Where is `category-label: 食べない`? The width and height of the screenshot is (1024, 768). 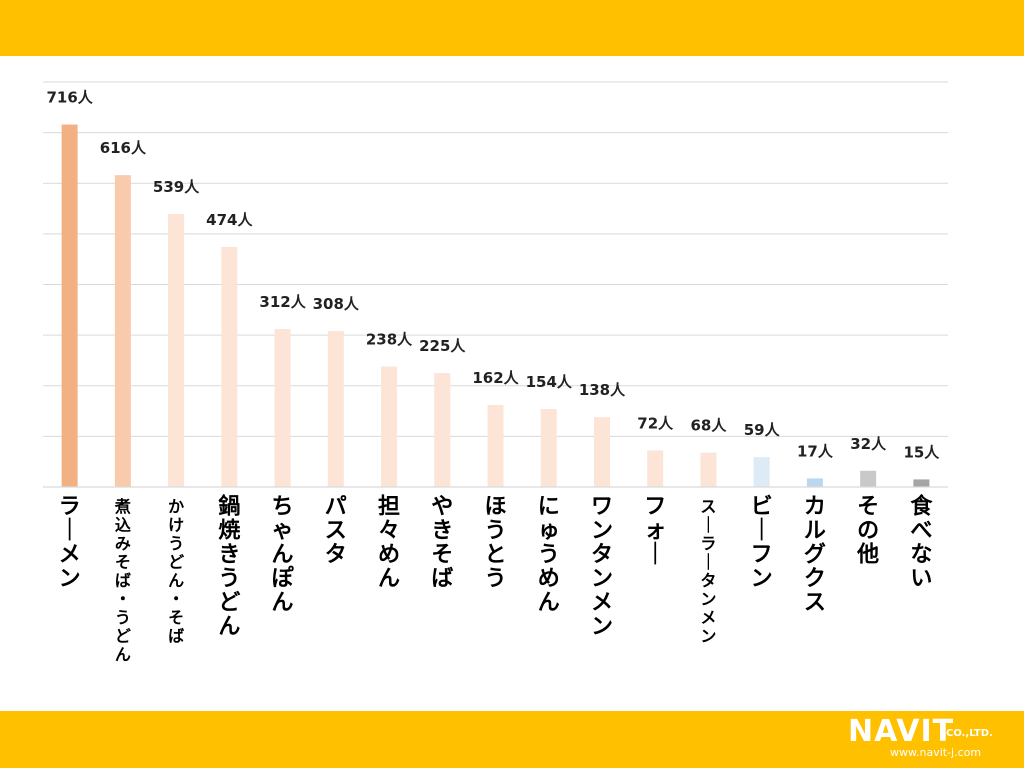
category-label: 食べない is located at coordinates (921, 542).